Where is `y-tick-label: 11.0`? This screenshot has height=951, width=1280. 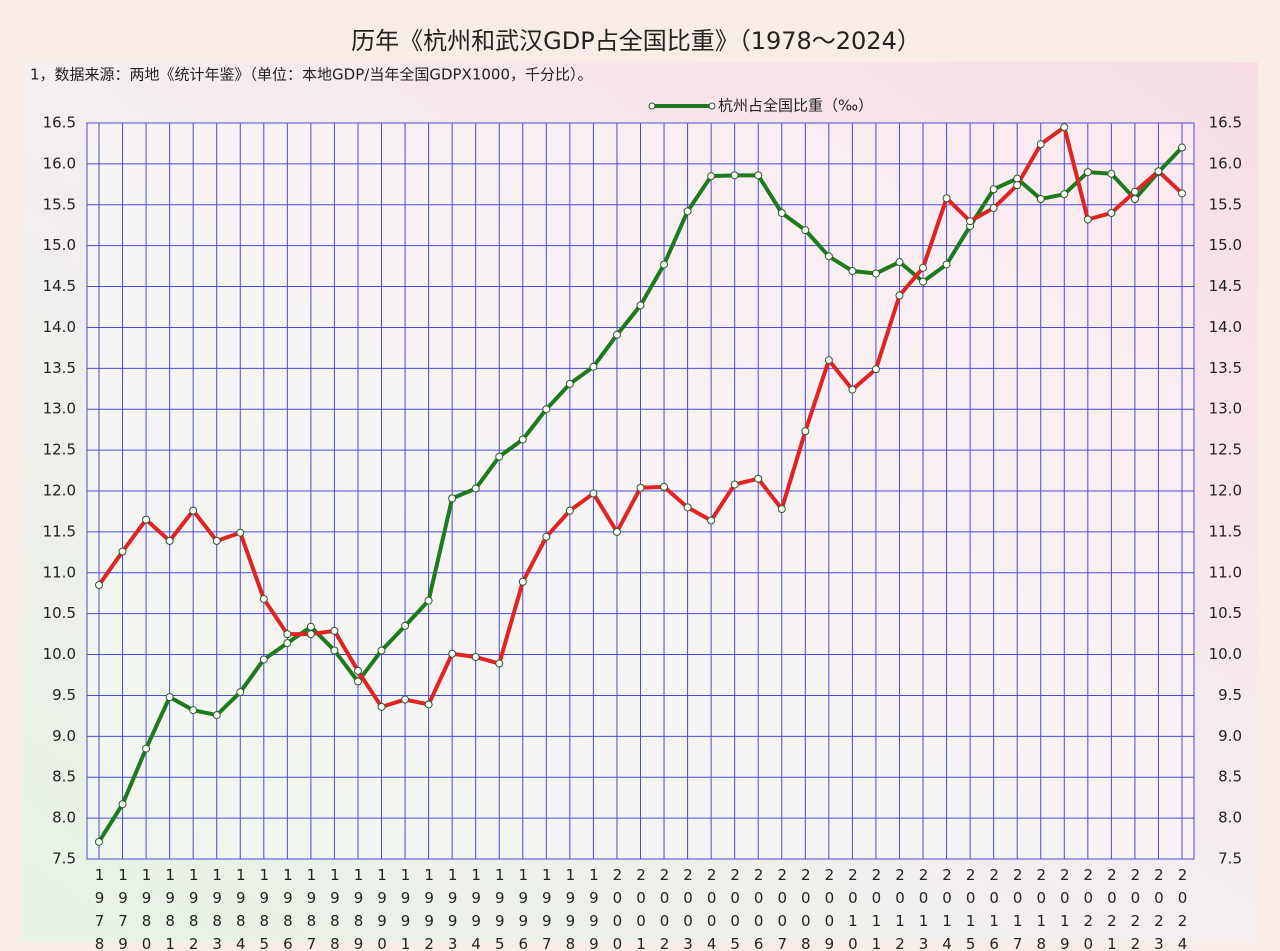 y-tick-label: 11.0 is located at coordinates (59, 572).